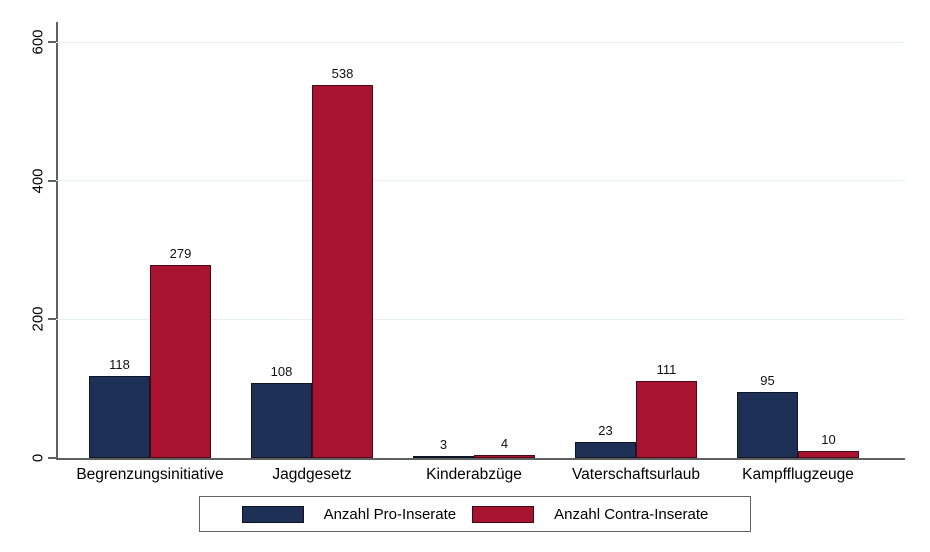  I want to click on x-category-label: Jagdgesetz, so click(312, 474).